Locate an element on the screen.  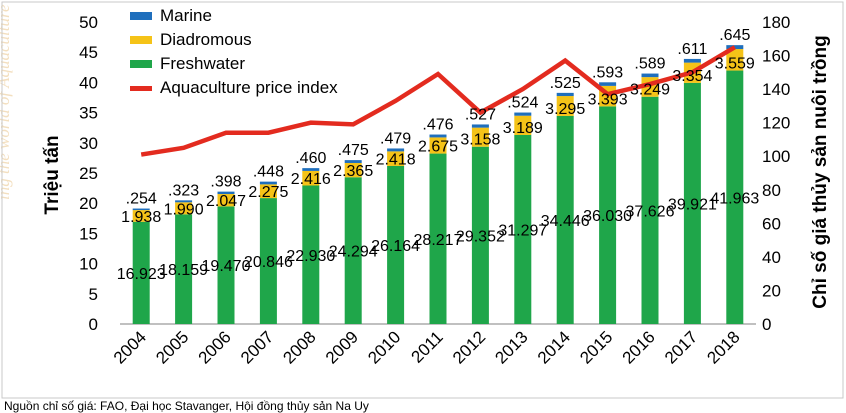
y-axis-title: Triệu tấn is located at coordinates (52, 174).